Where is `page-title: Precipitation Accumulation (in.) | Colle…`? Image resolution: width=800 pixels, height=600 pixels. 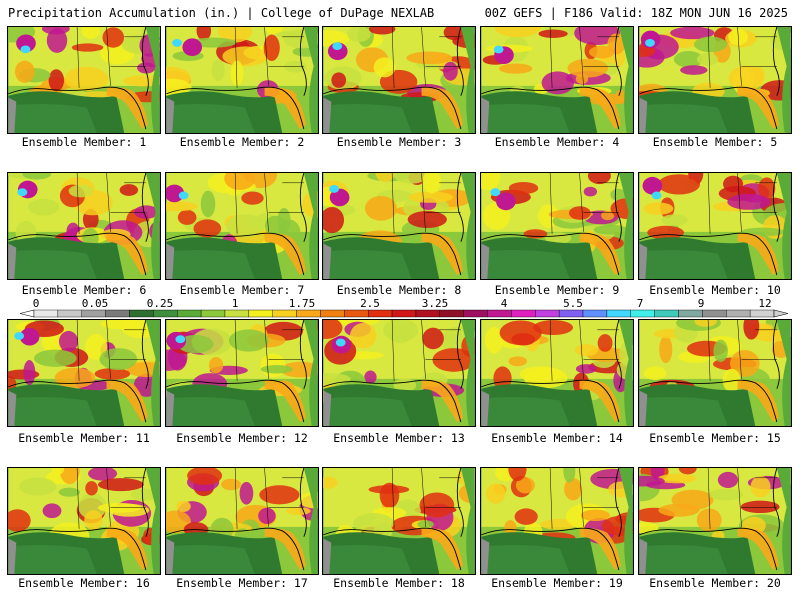 page-title: Precipitation Accumulation (in.) | Colle… is located at coordinates (221, 13).